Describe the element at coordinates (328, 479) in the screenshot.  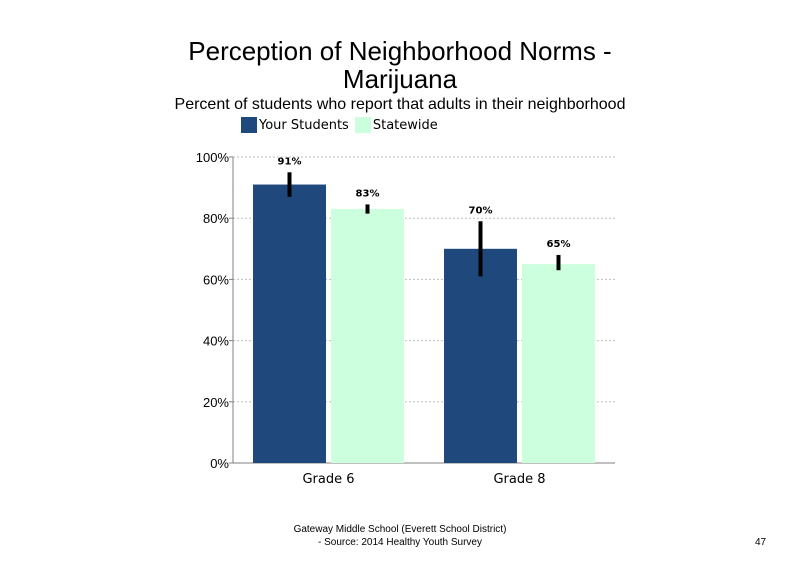
I see `x-tick-label: Grade 6` at that location.